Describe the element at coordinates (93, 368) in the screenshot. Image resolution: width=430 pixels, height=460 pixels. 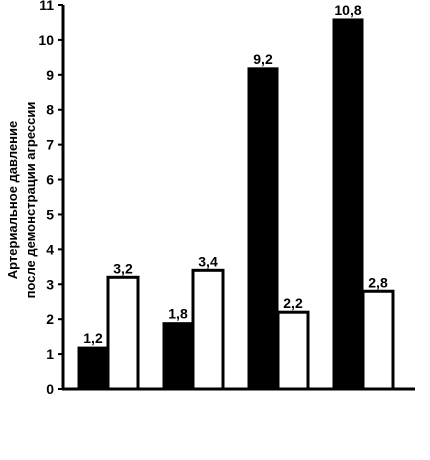
I see `bar-group-1-black` at that location.